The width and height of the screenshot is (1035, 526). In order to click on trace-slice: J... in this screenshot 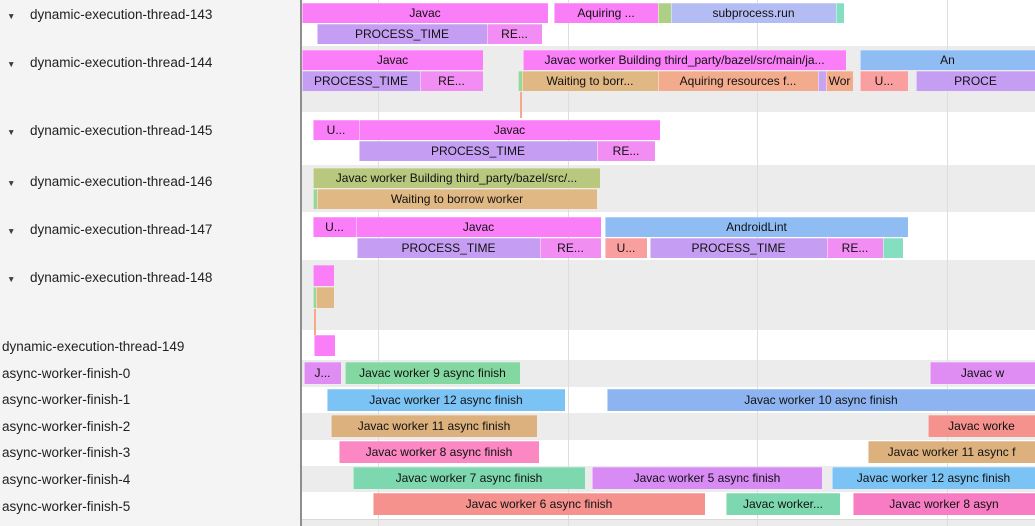, I will do `click(322, 373)`.